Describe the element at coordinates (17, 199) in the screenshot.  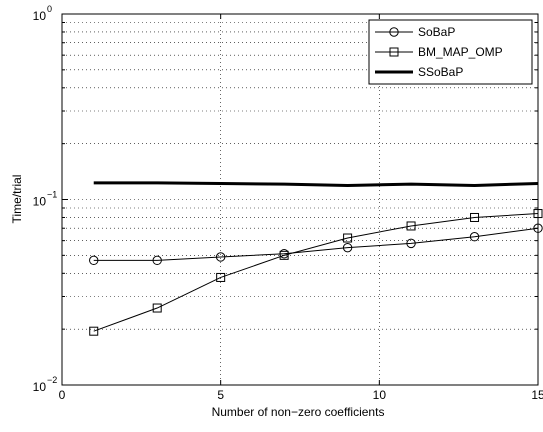
I see `y-axis-label: Time/trial` at that location.